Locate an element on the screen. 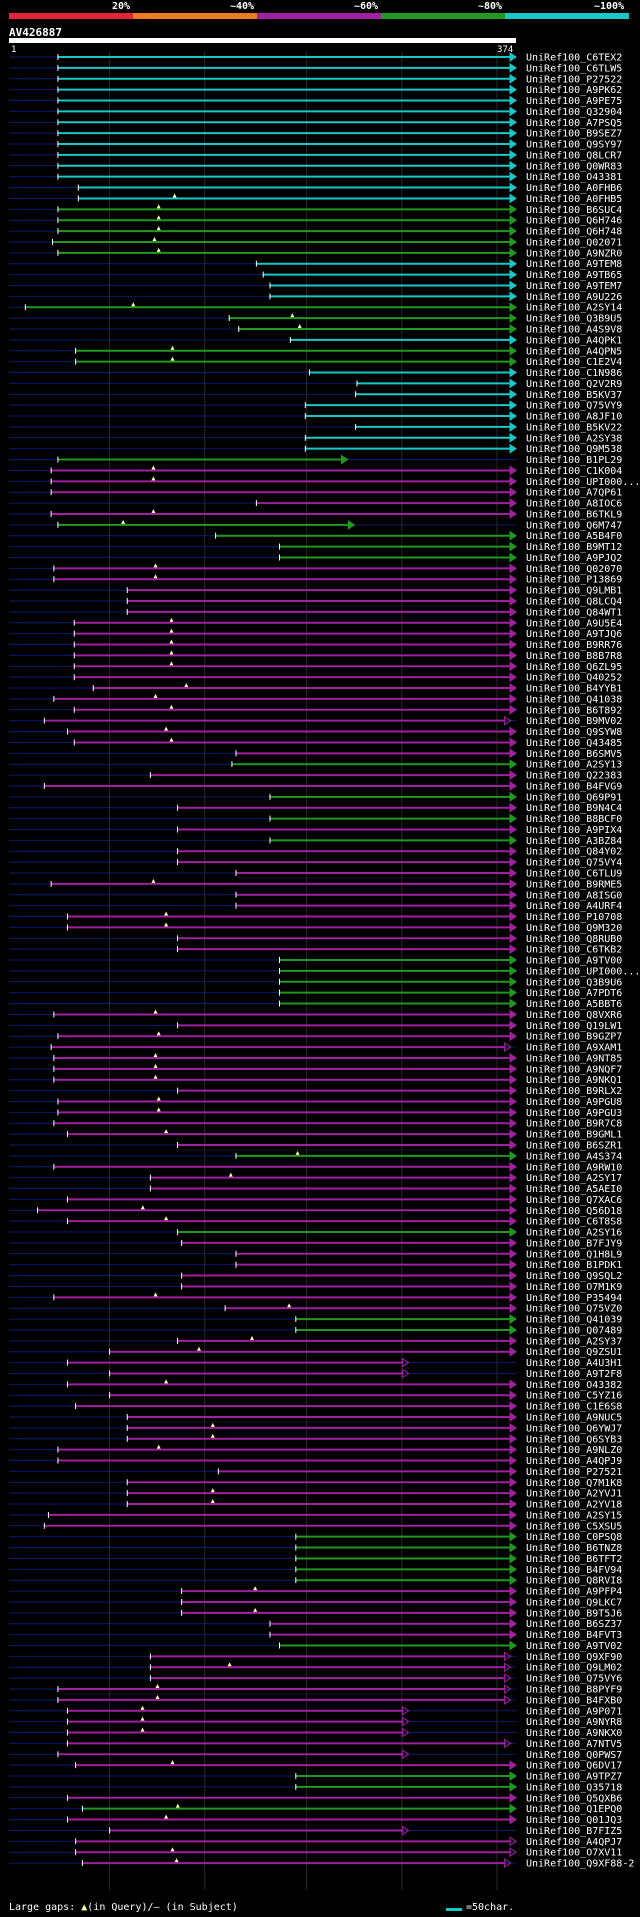  hit-label: UniRef100_Q84Y02 is located at coordinates (574, 852).